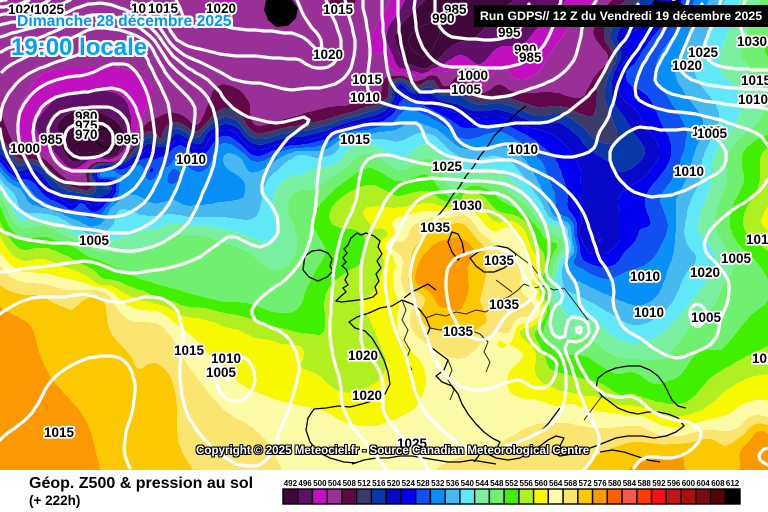 The width and height of the screenshot is (768, 512). Describe the element at coordinates (733, 483) in the screenshot. I see `svg-text: 612` at that location.